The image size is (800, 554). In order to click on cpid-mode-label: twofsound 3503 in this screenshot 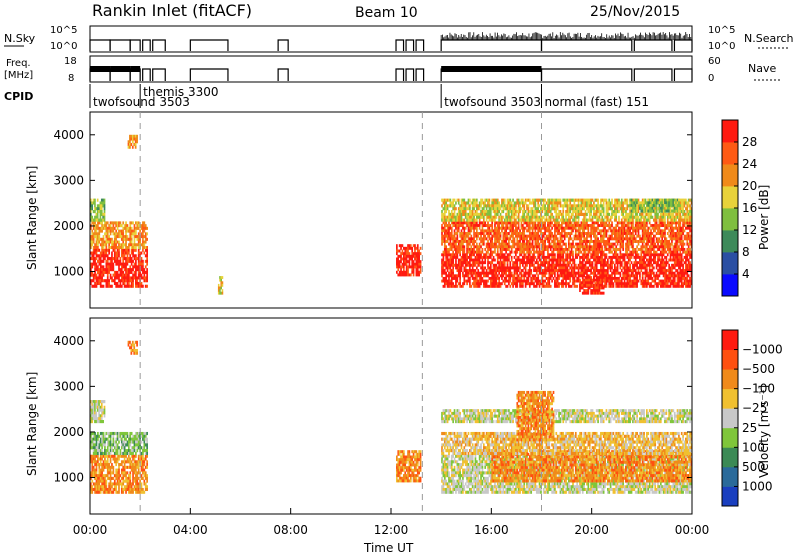, I will do `click(492, 102)`.